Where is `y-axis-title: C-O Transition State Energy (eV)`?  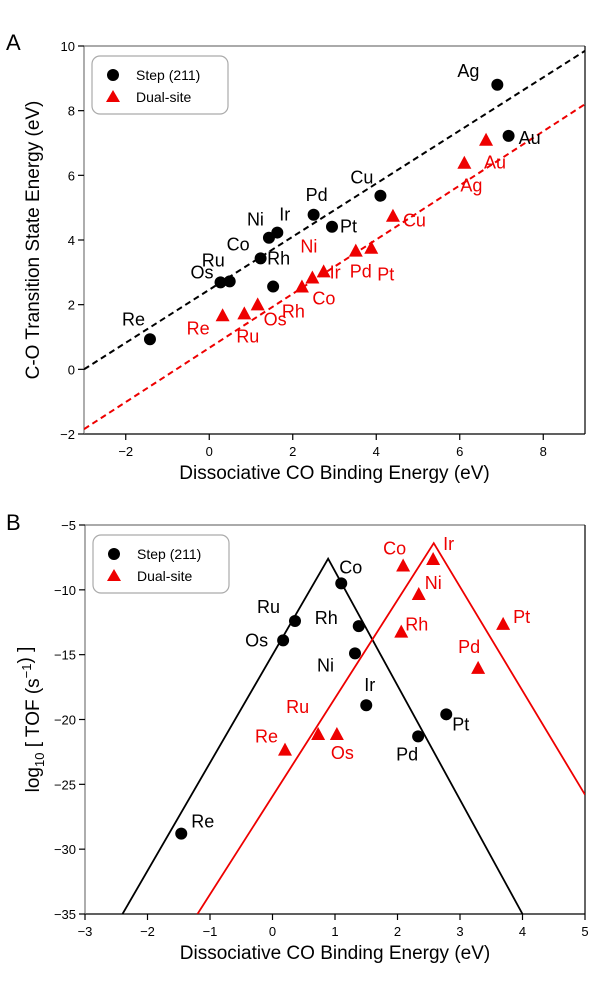 y-axis-title: C-O Transition State Energy (eV) is located at coordinates (33, 240).